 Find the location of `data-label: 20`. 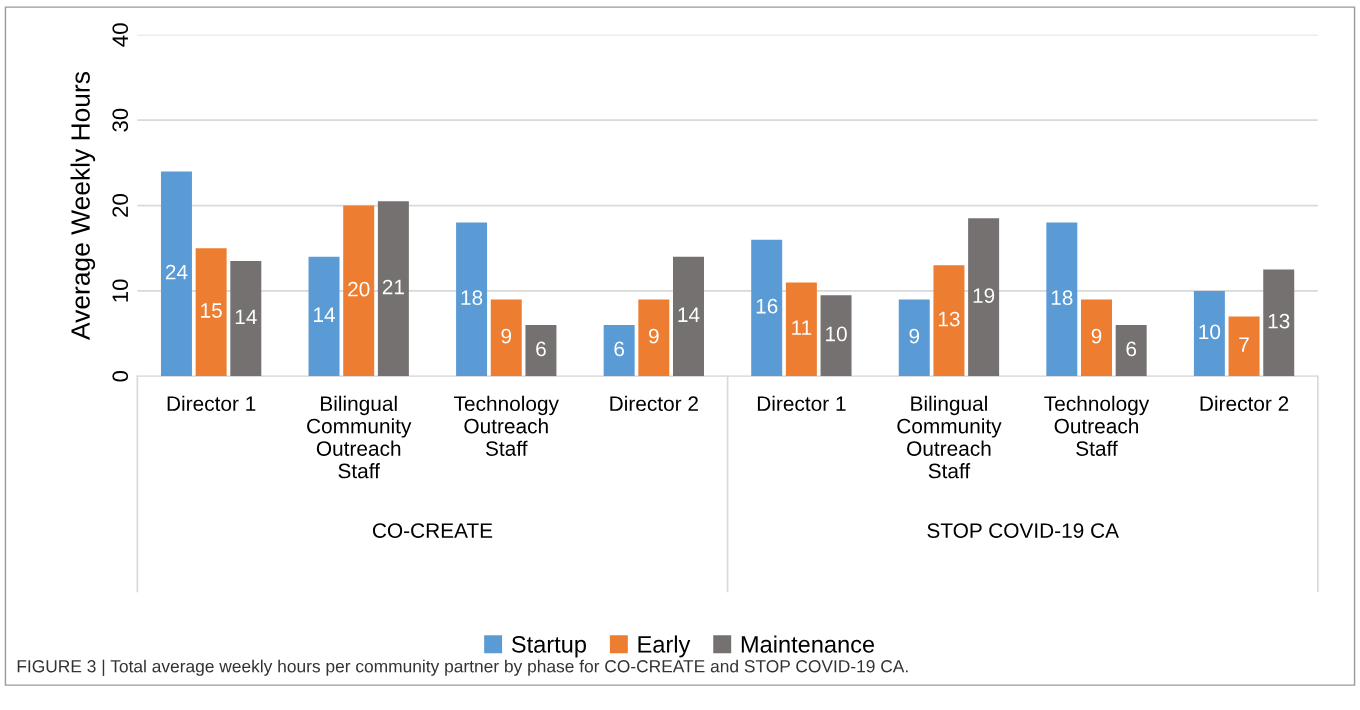

data-label: 20 is located at coordinates (359, 289).